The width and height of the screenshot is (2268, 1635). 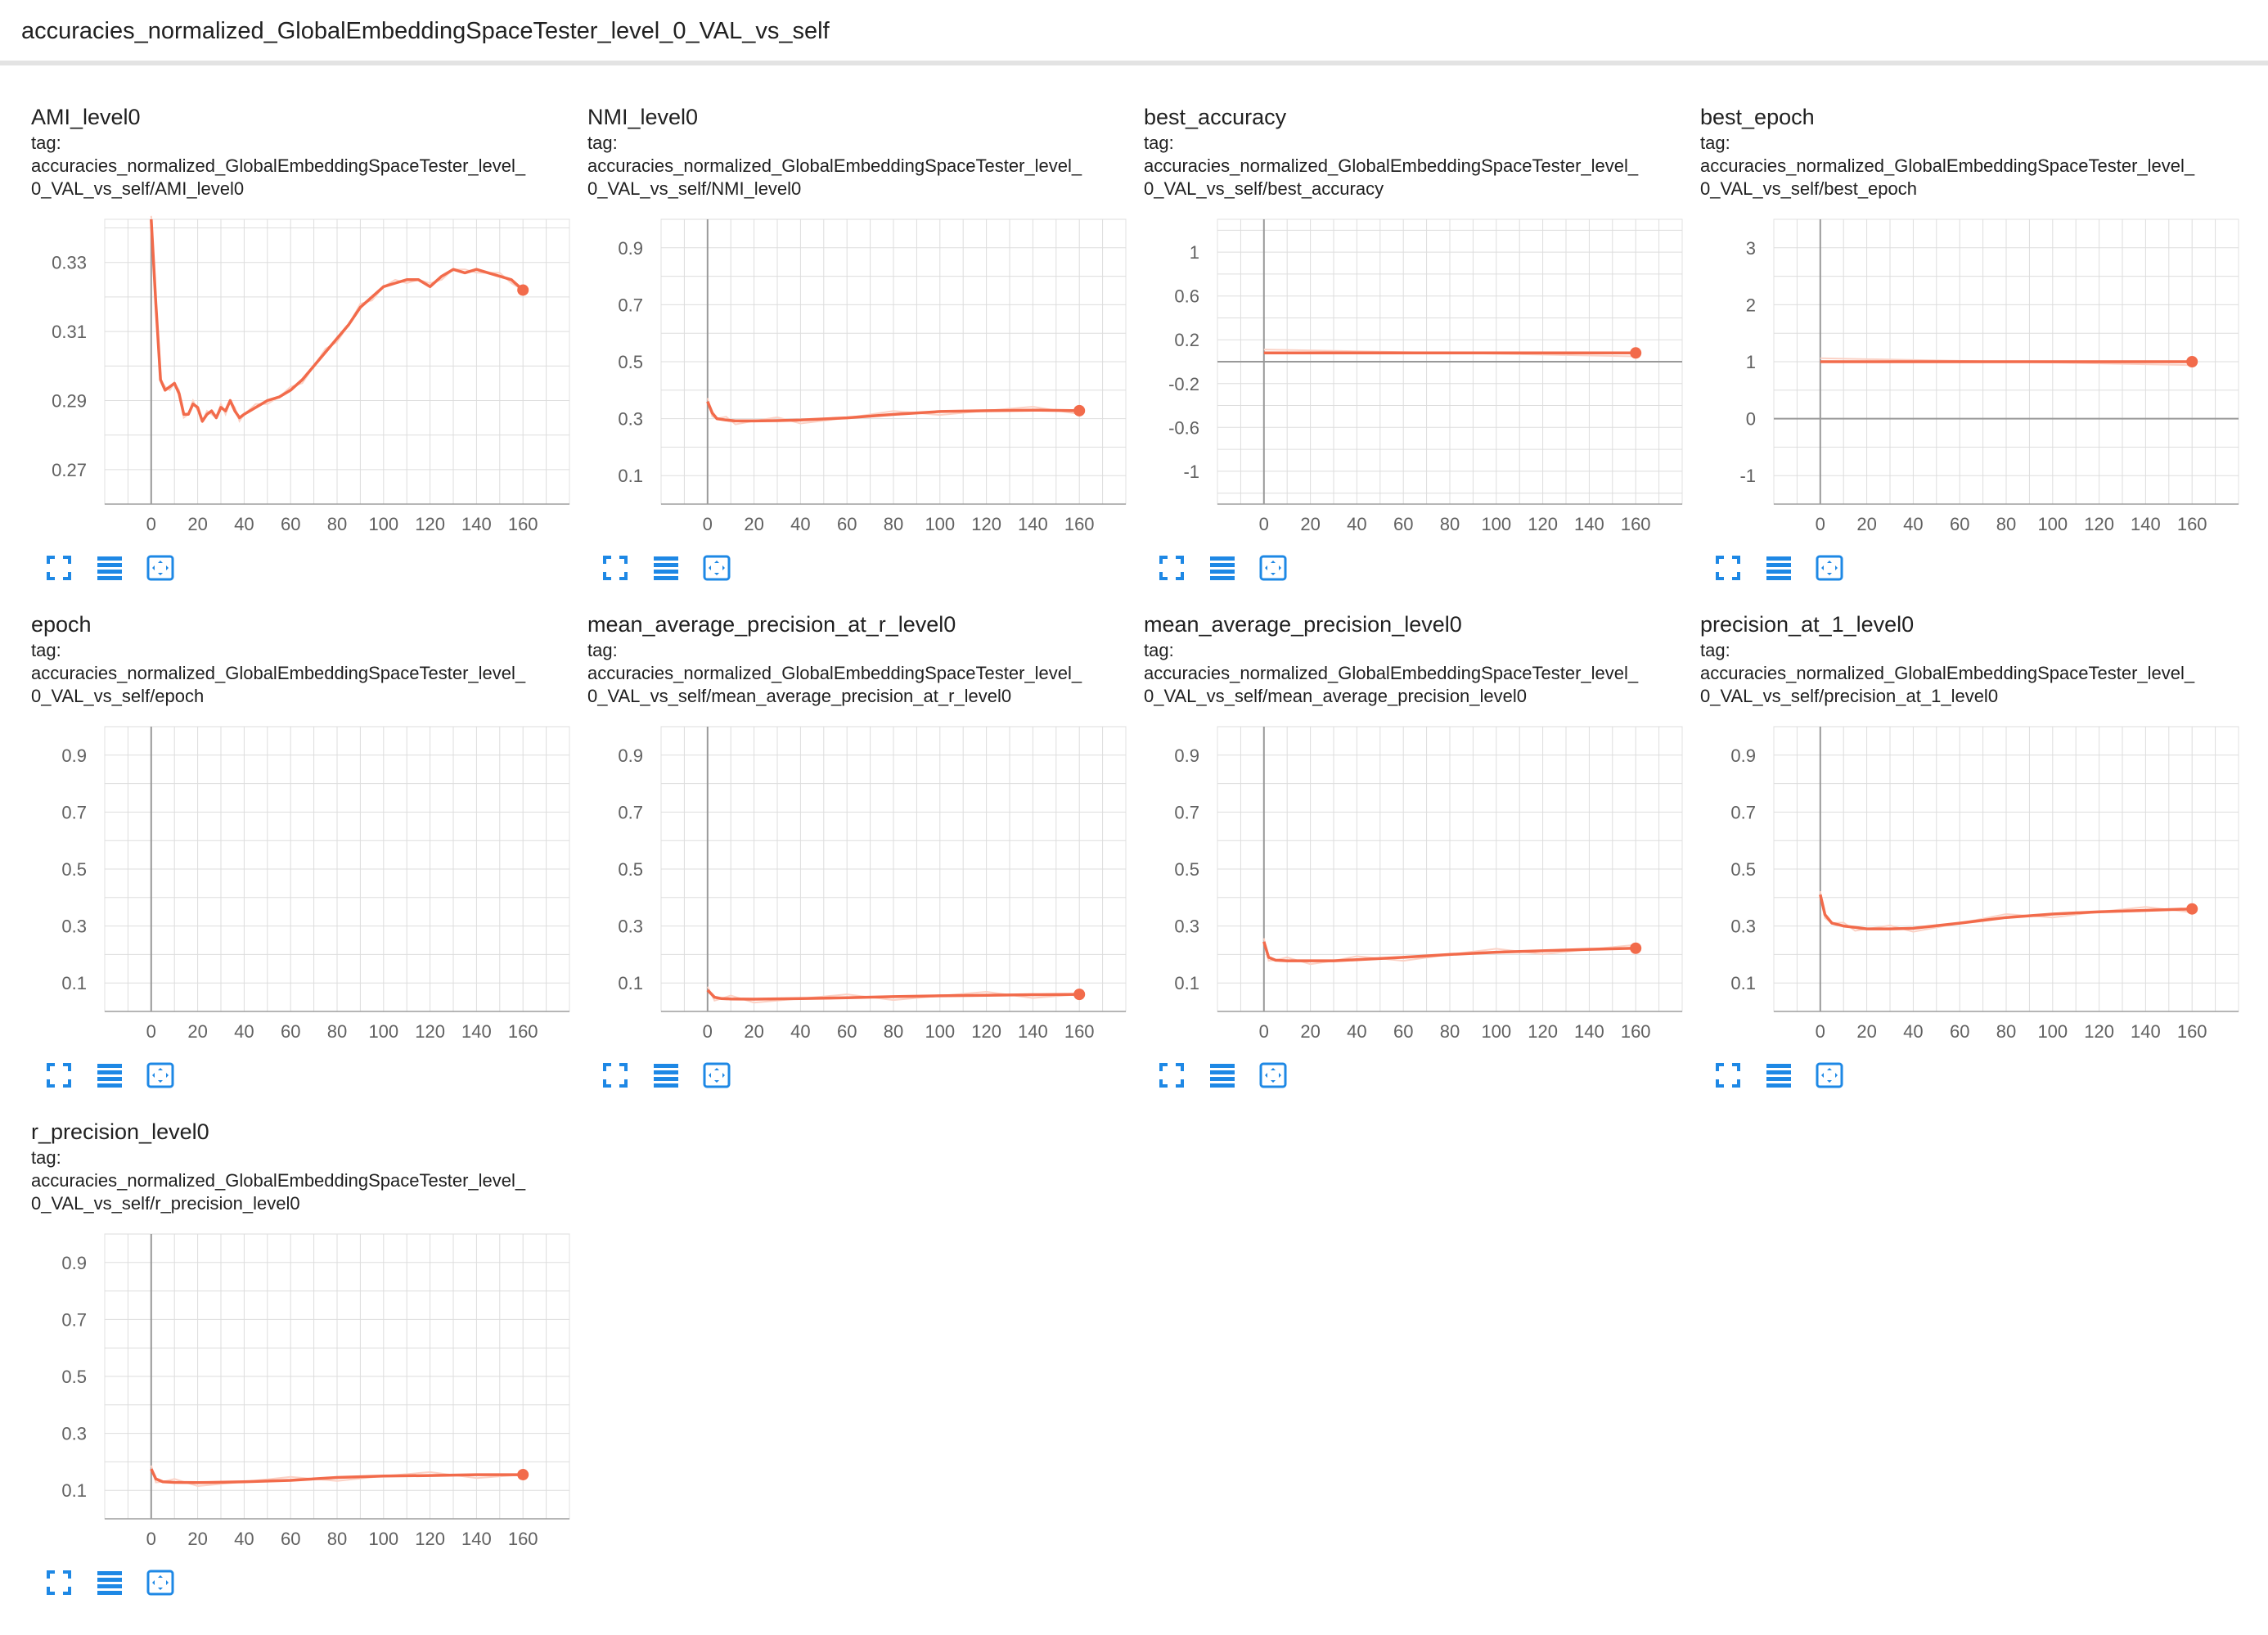 What do you see at coordinates (1187, 296) in the screenshot?
I see `y-tick-label: 0.6` at bounding box center [1187, 296].